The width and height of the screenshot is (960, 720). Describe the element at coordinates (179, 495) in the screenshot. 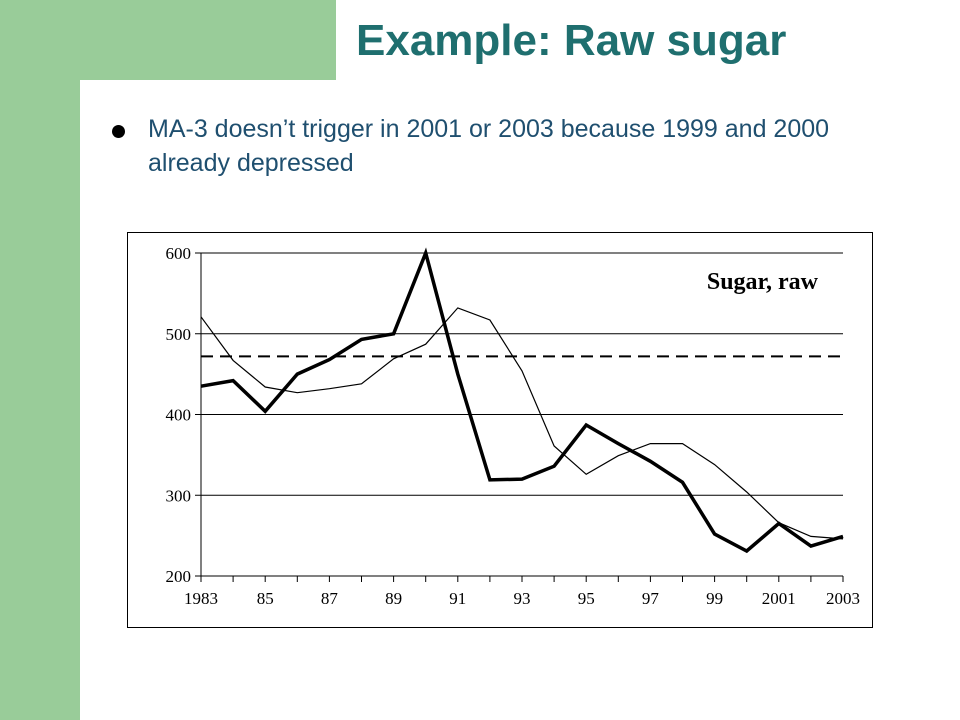

I see `y-tick-label: 300` at that location.